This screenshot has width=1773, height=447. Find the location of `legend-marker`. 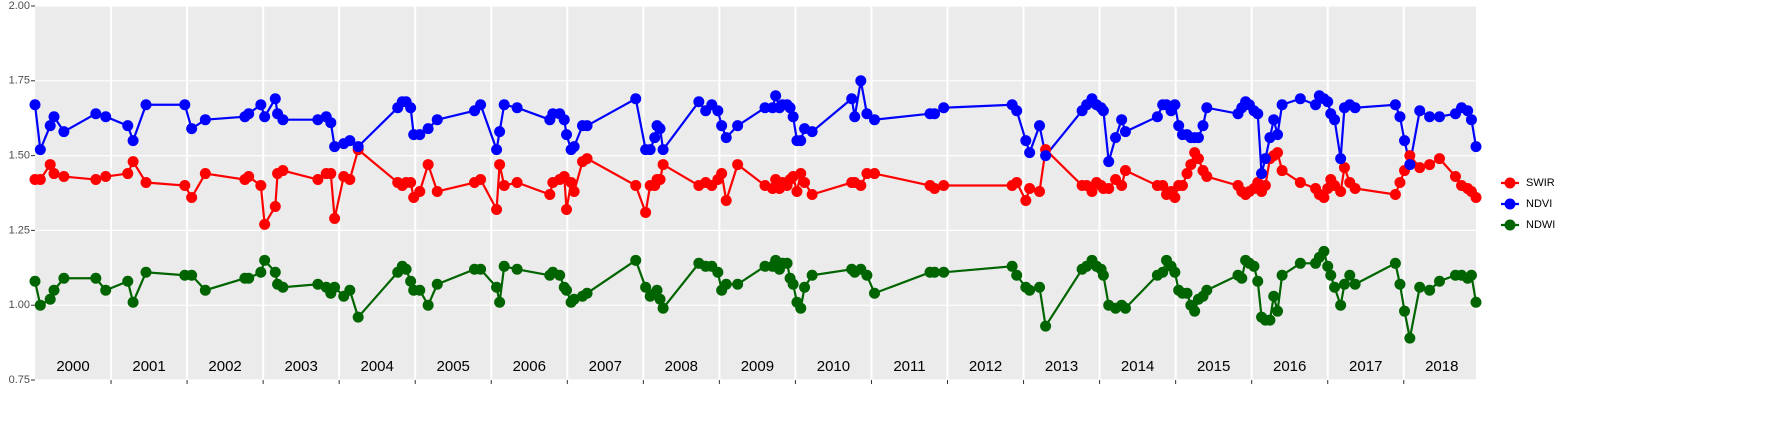

legend-marker is located at coordinates (1510, 183).